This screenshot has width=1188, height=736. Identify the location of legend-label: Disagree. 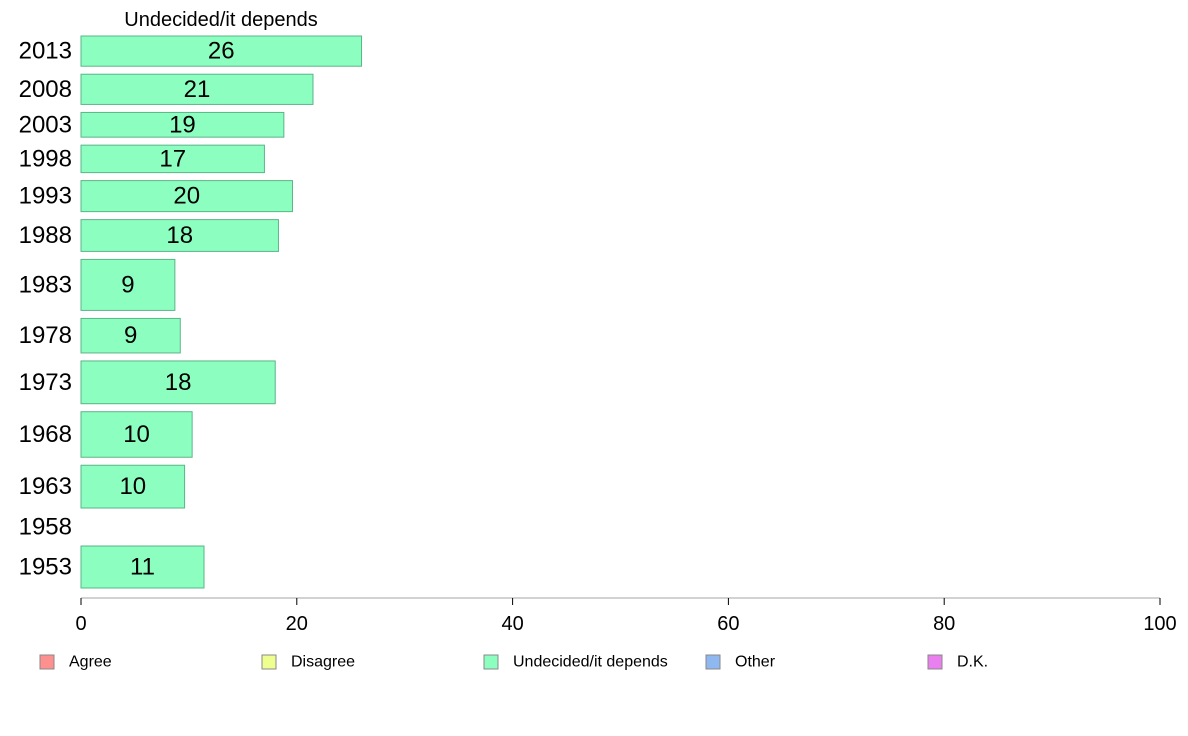
(323, 662).